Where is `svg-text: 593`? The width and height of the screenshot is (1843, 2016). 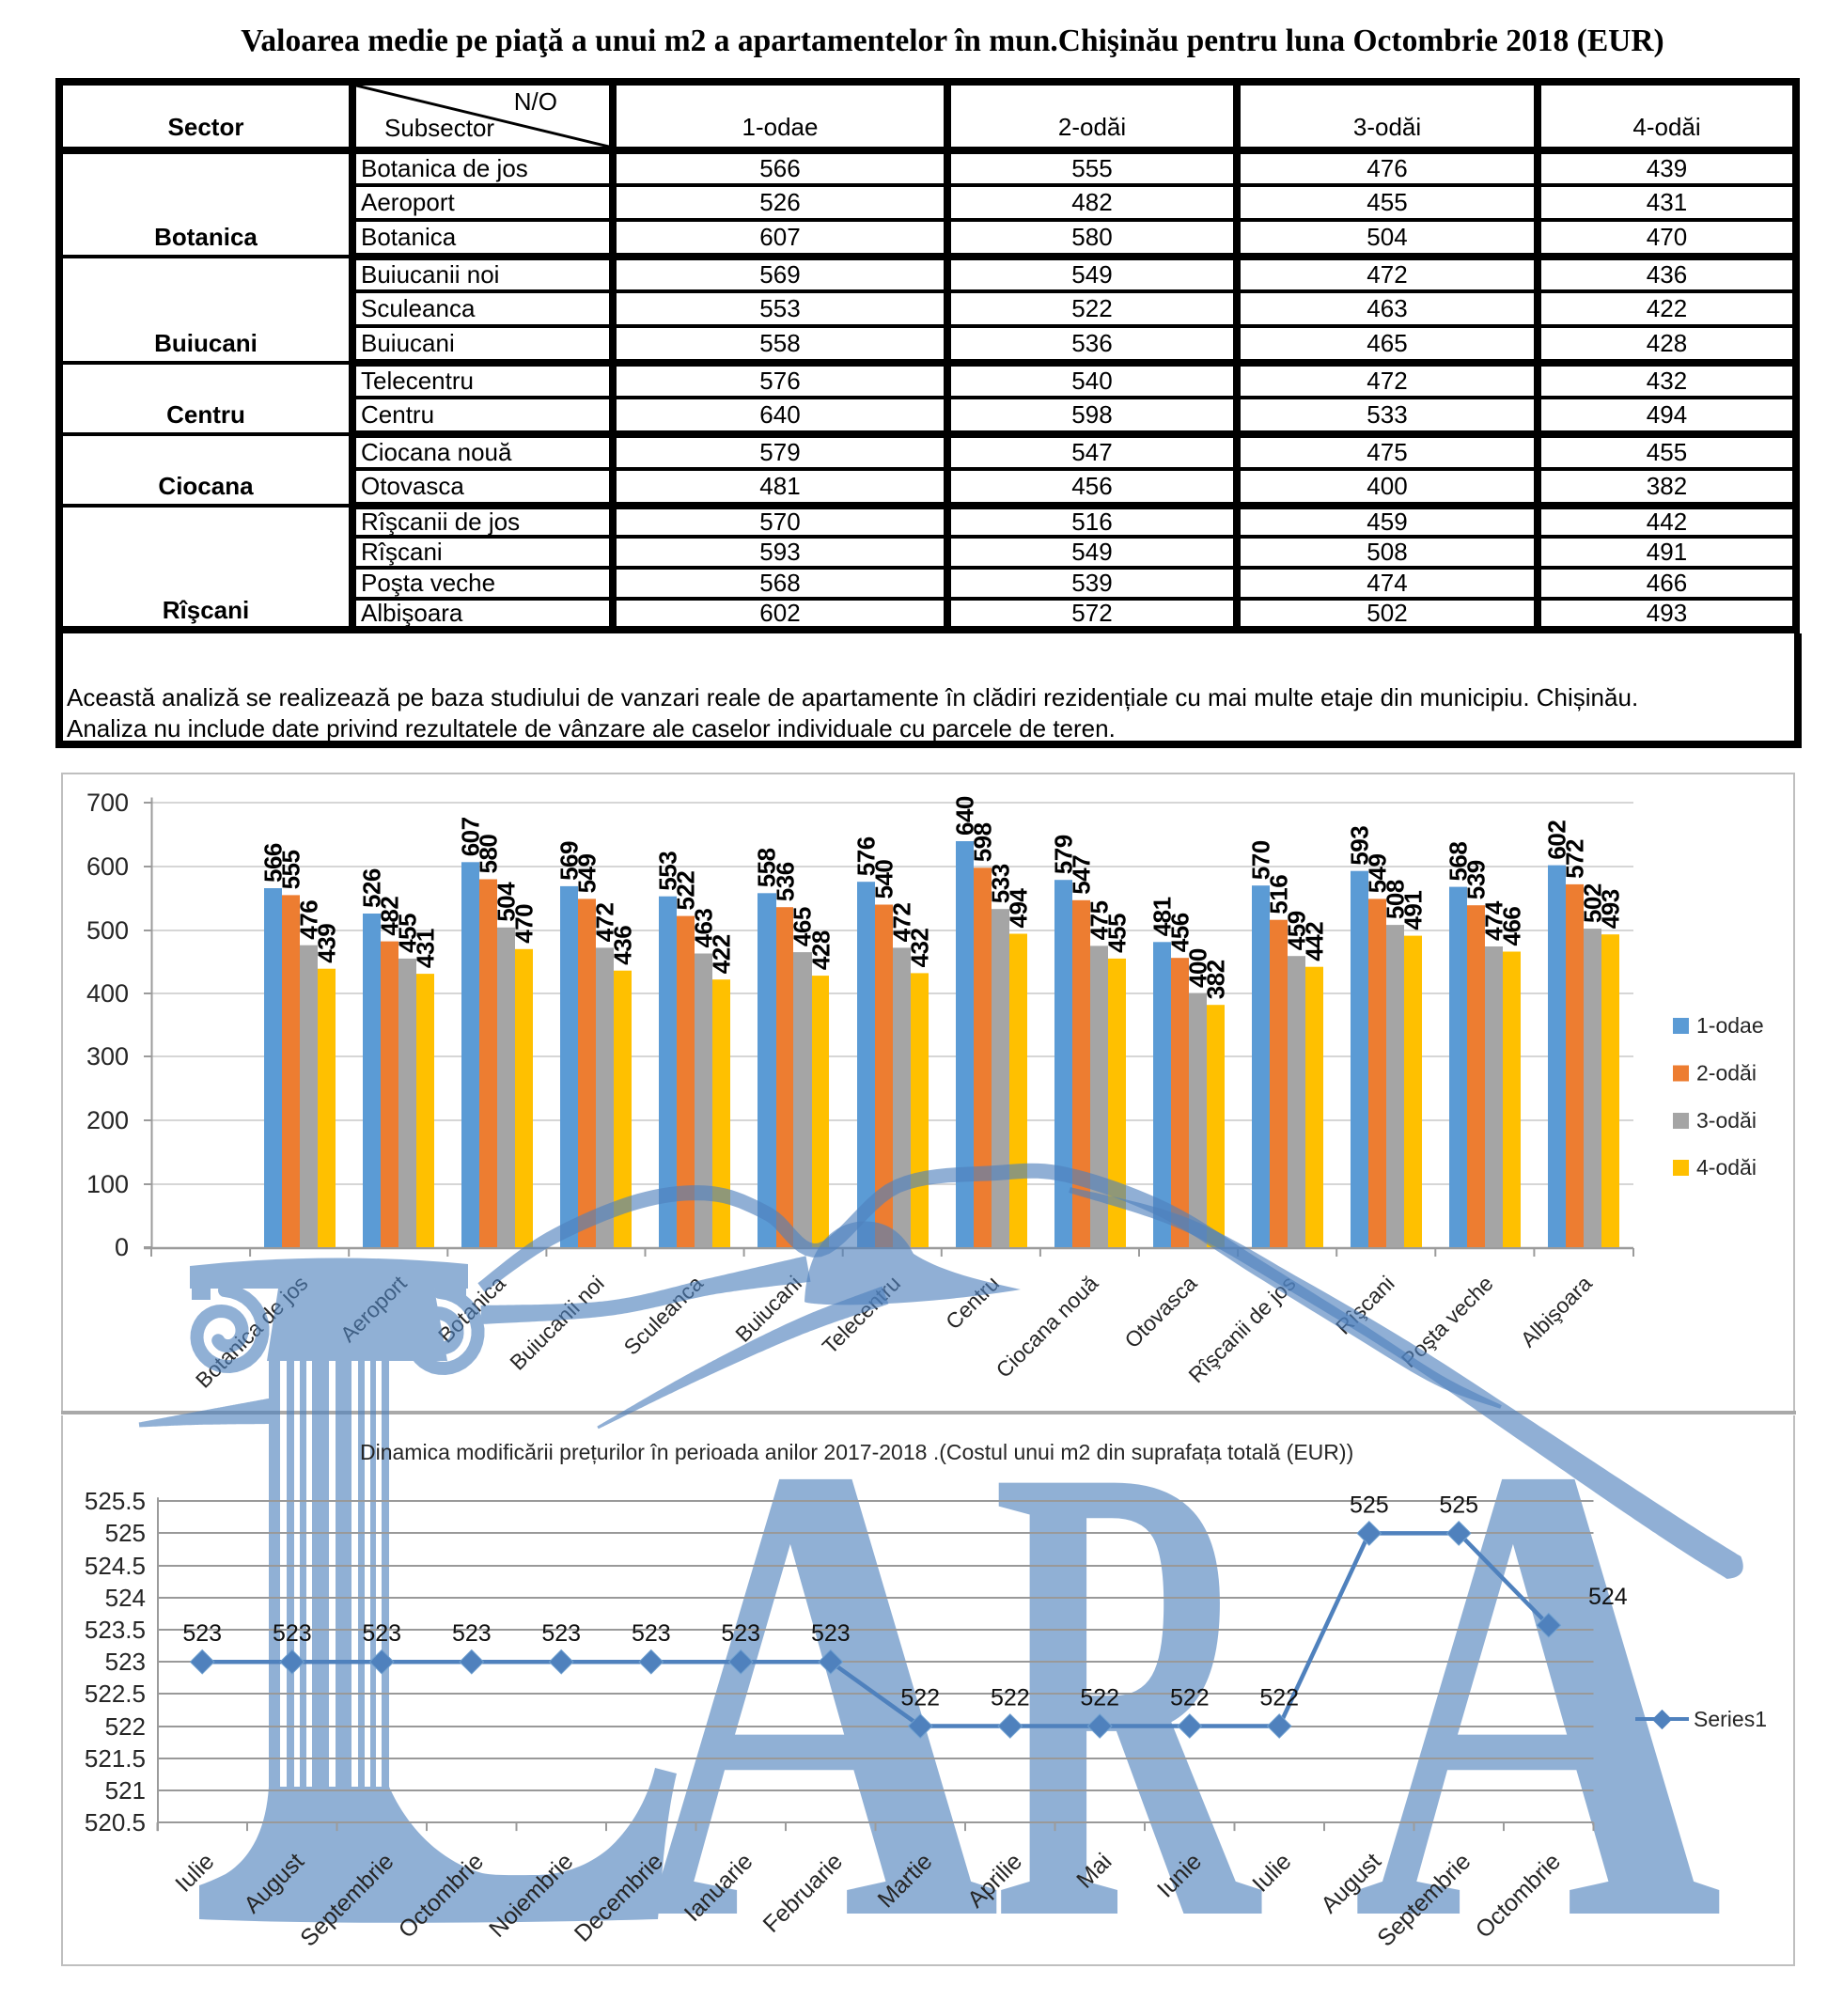 svg-text: 593 is located at coordinates (1360, 846).